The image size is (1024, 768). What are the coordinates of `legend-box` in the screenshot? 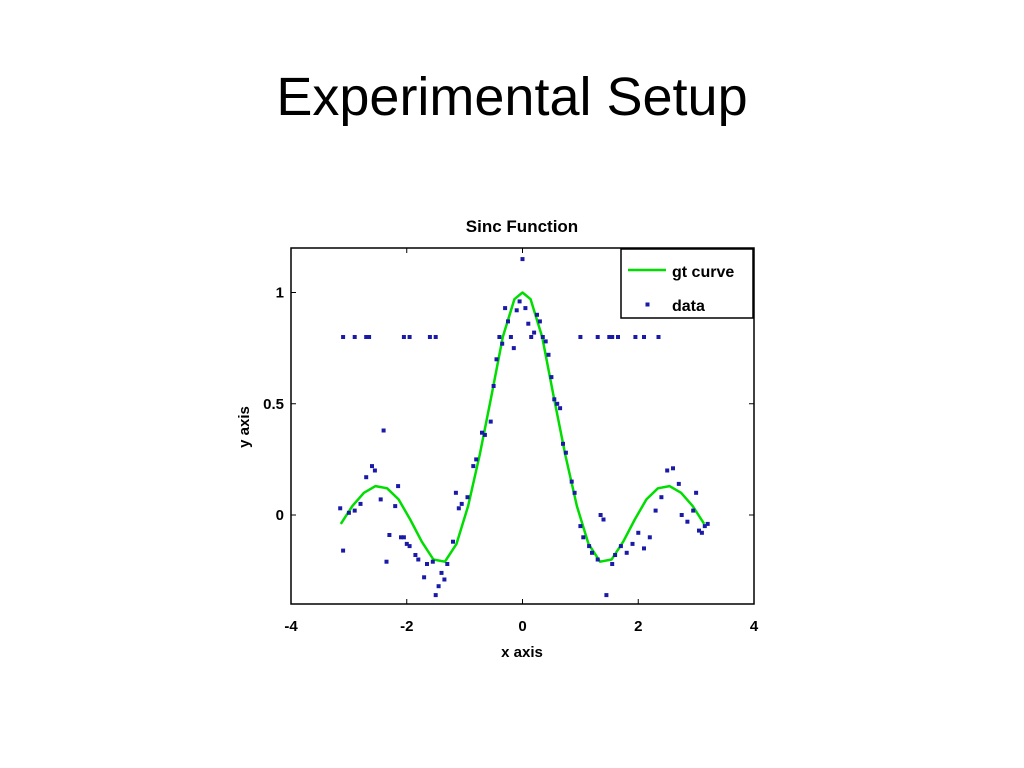 It's located at (687, 283).